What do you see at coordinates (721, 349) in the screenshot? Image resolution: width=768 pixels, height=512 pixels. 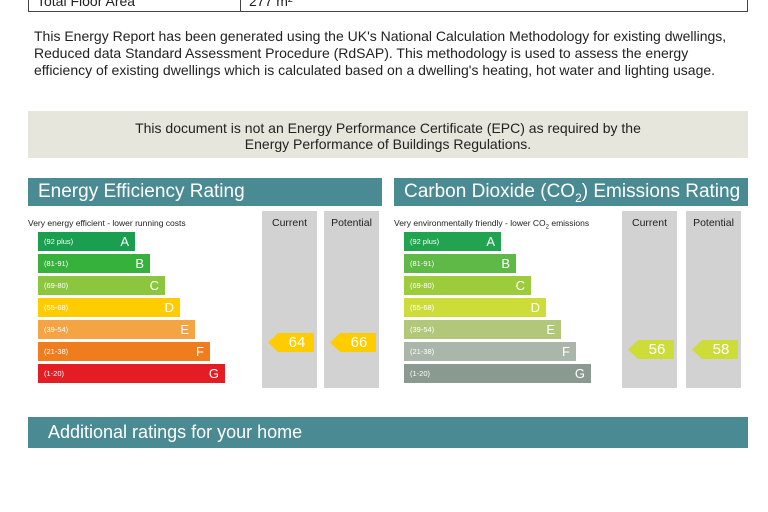 I see `co2-potential-value: 58` at bounding box center [721, 349].